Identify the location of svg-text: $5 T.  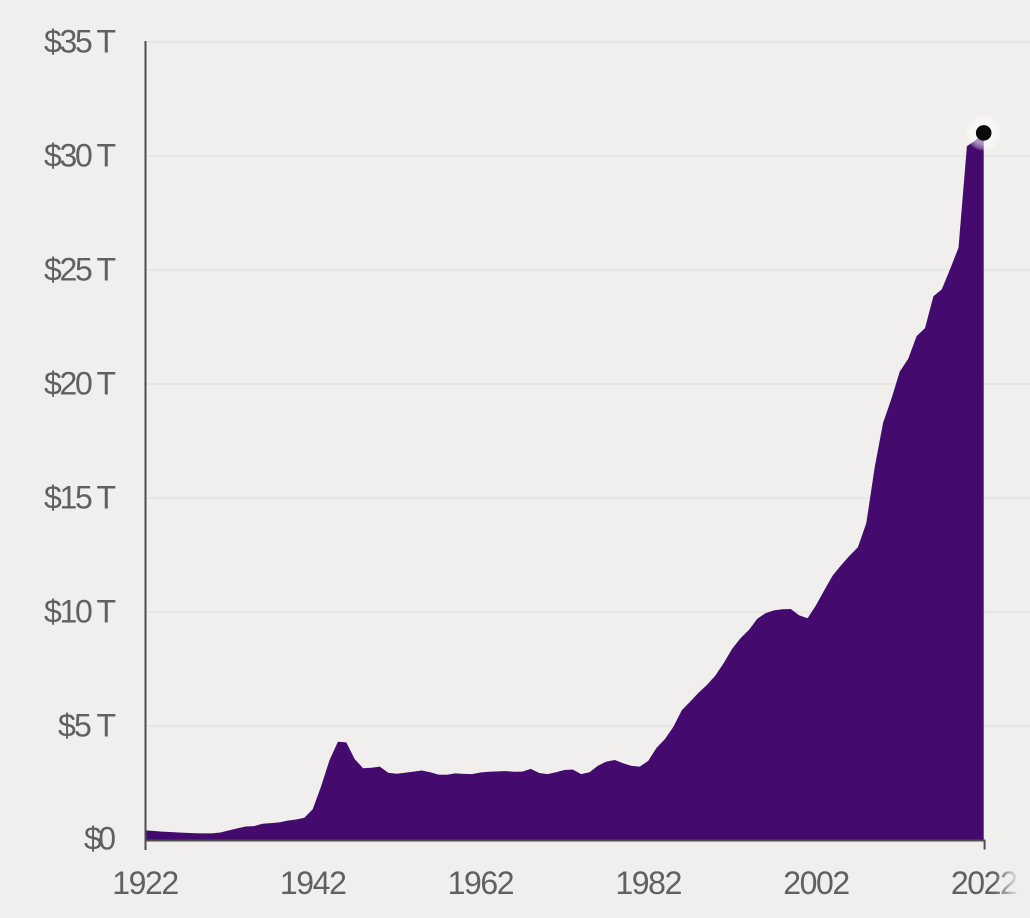
(87, 726).